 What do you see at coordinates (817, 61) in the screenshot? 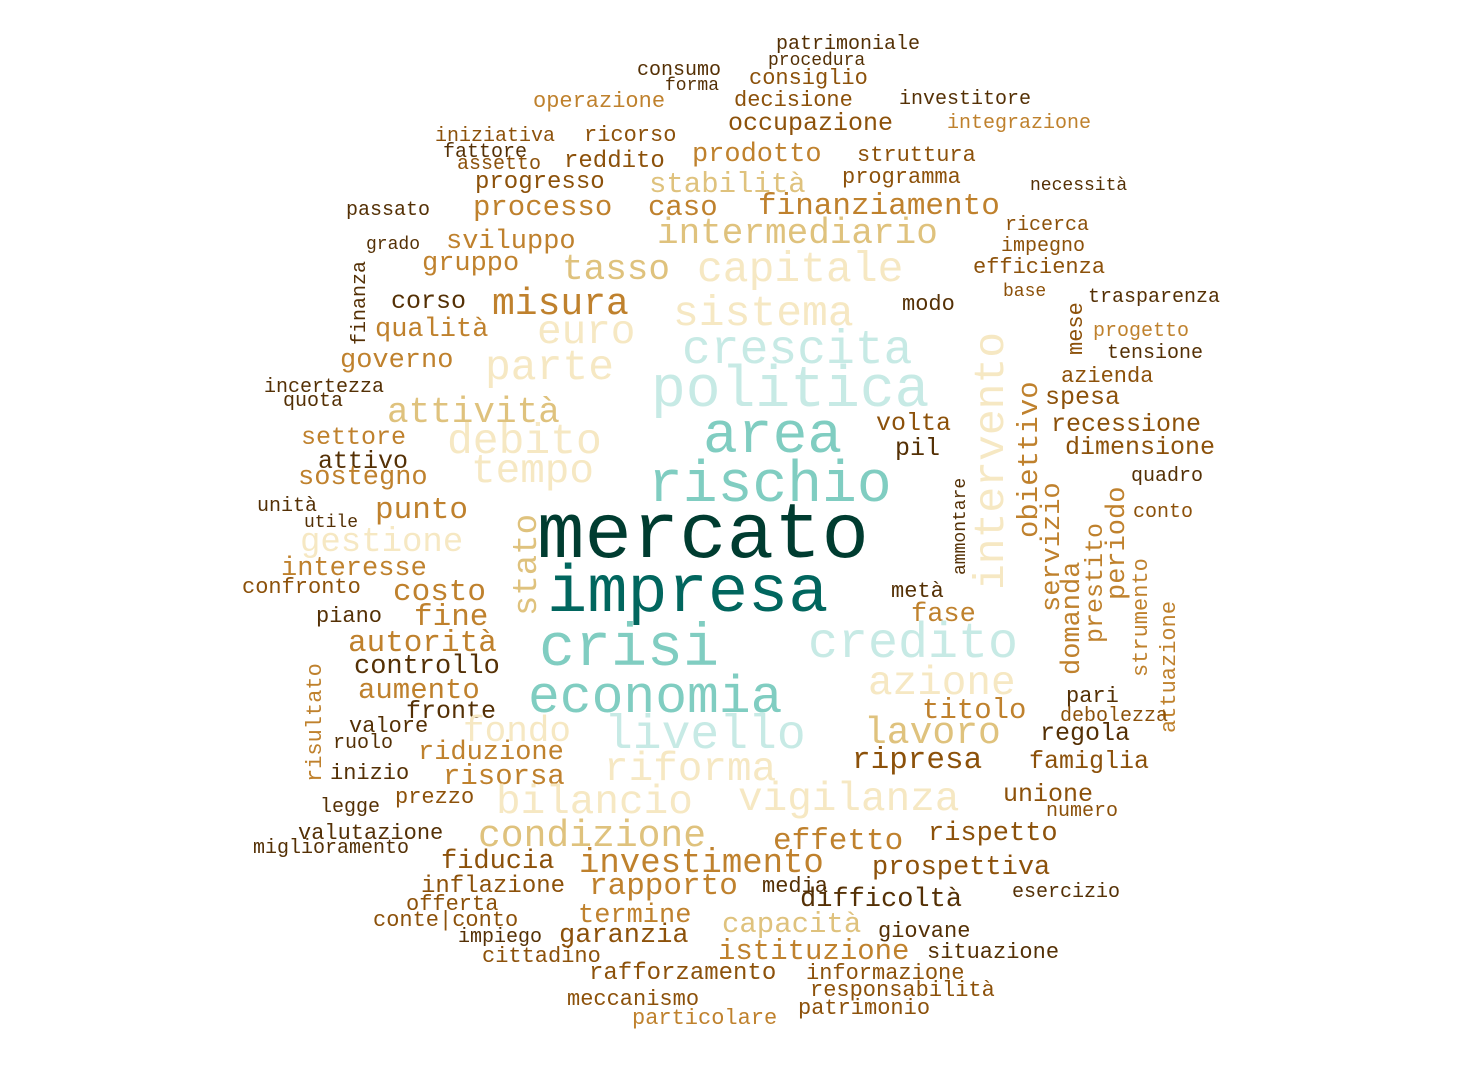
I see `word-procedura: procedura` at bounding box center [817, 61].